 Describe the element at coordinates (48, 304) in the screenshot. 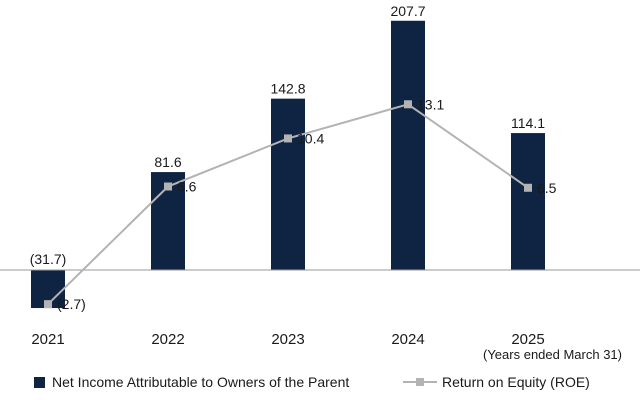

I see `roe-point-2021` at that location.